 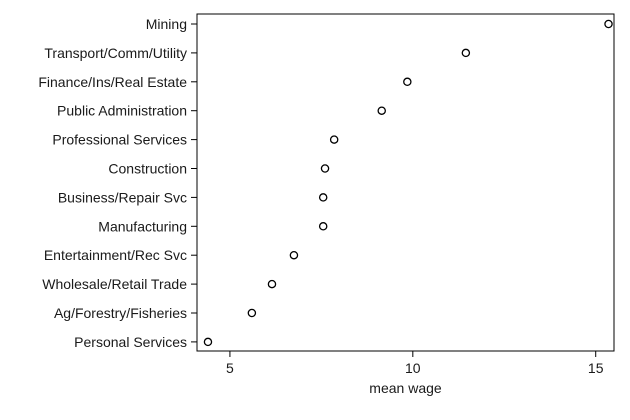 What do you see at coordinates (115, 53) in the screenshot?
I see `y-tick-label: Transport/Comm/Utility` at bounding box center [115, 53].